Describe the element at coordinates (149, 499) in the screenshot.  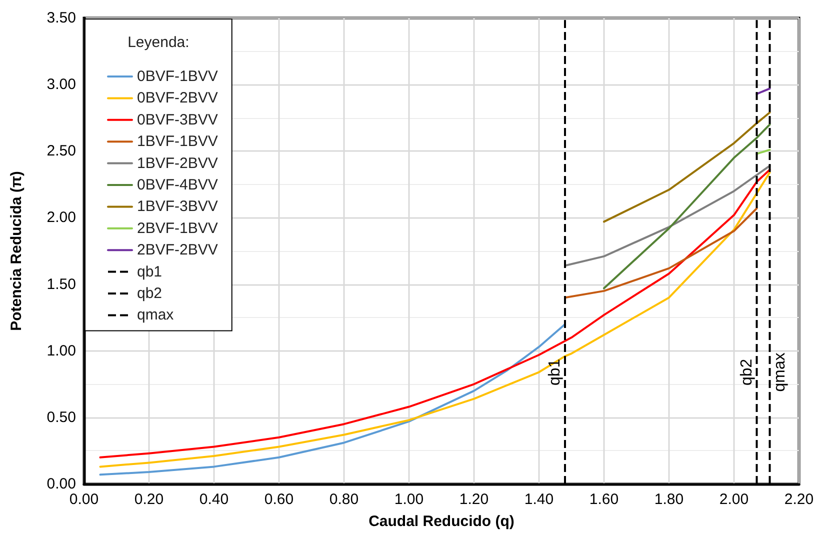
I see `x-tick-label: 0.20` at that location.